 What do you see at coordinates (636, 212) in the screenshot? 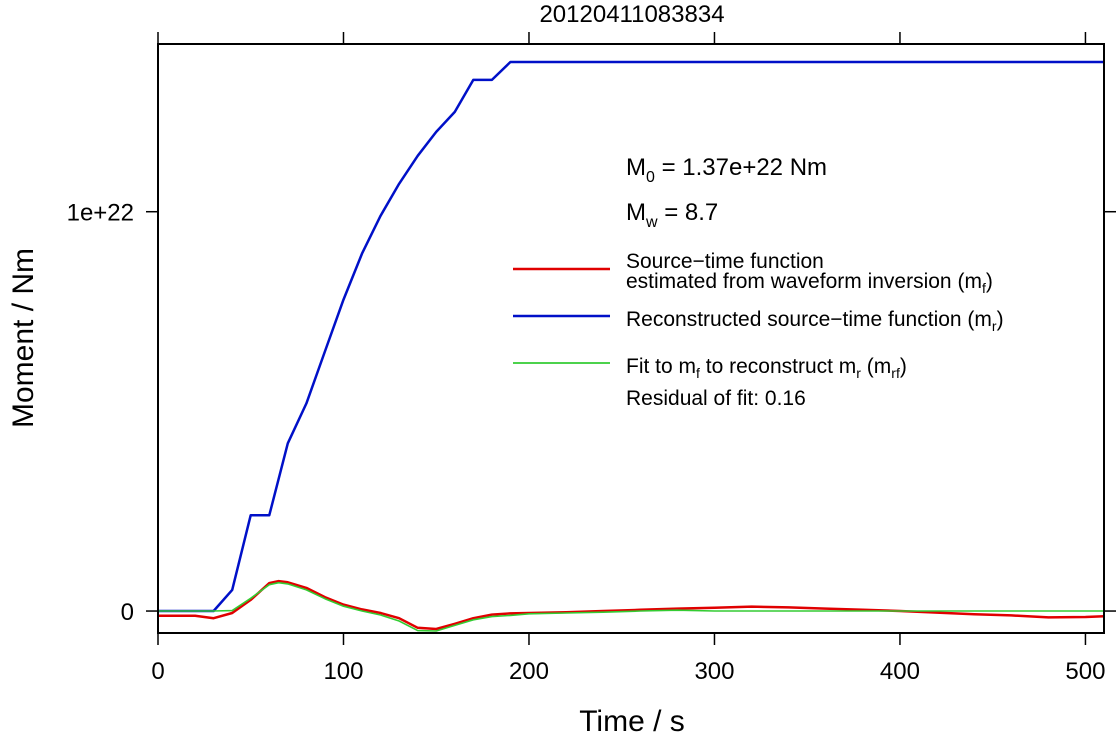
I see `mw-symbol: M` at bounding box center [636, 212].